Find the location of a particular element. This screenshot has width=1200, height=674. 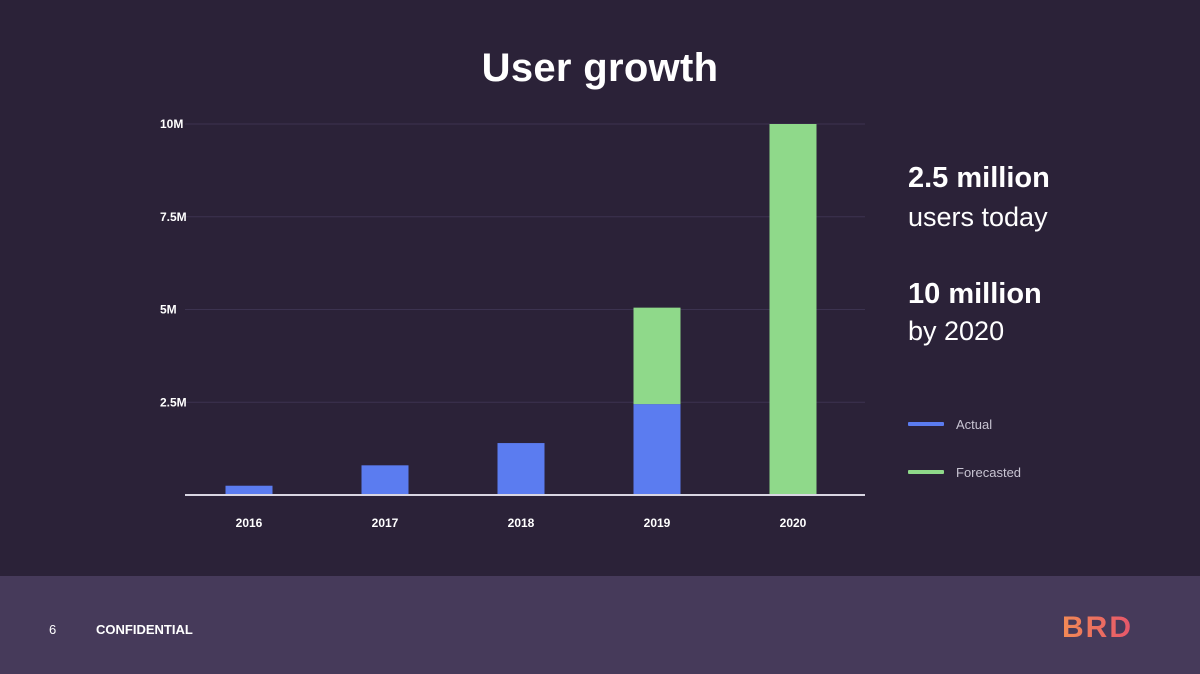

slide-title: User growth is located at coordinates (600, 68).